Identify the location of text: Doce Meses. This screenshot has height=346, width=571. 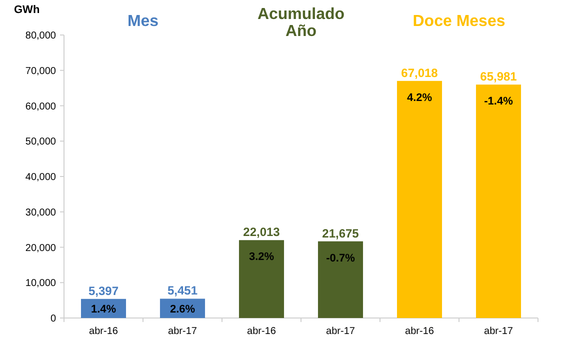
(459, 21).